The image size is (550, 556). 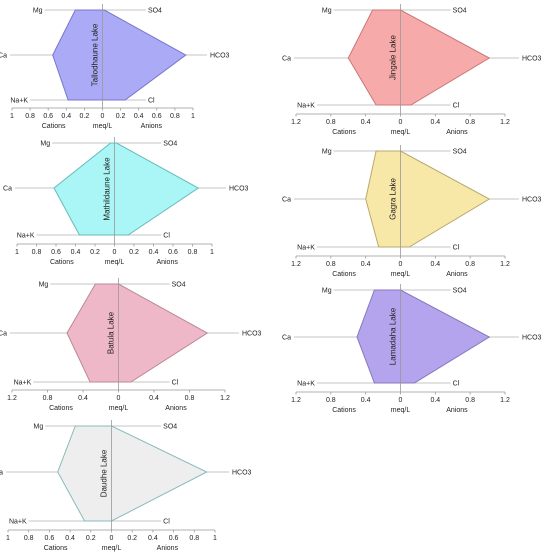 I want to click on lake-name-label: Batula Lake, so click(x=111, y=332).